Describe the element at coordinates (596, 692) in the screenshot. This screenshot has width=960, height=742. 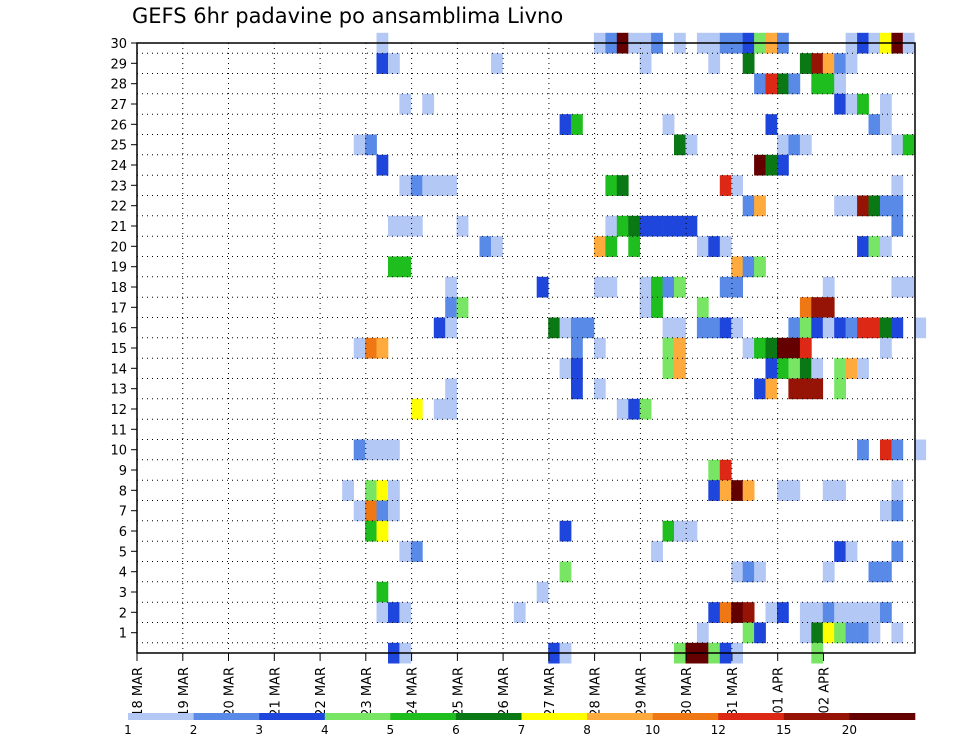
I see `x-tick-label: 28 MAR` at that location.